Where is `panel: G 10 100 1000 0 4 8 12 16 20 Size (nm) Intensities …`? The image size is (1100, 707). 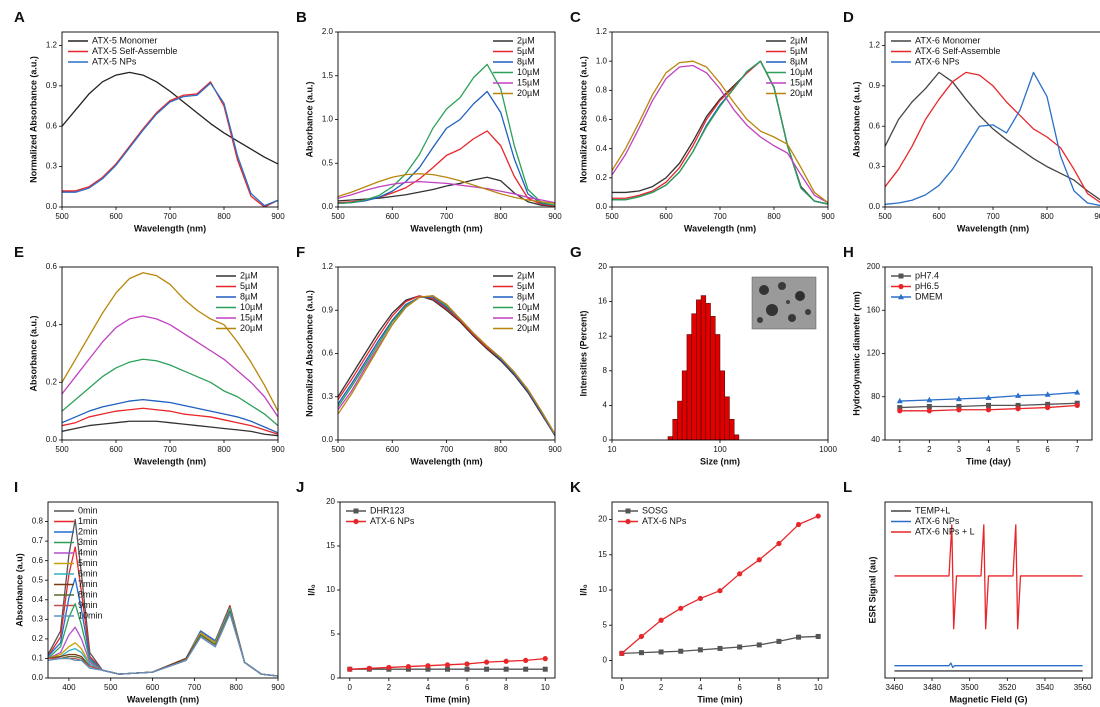
panel: G 10 100 1000 0 4 8 12 16 20 Size (nm) Intensities … is located at coordinates (703, 355).